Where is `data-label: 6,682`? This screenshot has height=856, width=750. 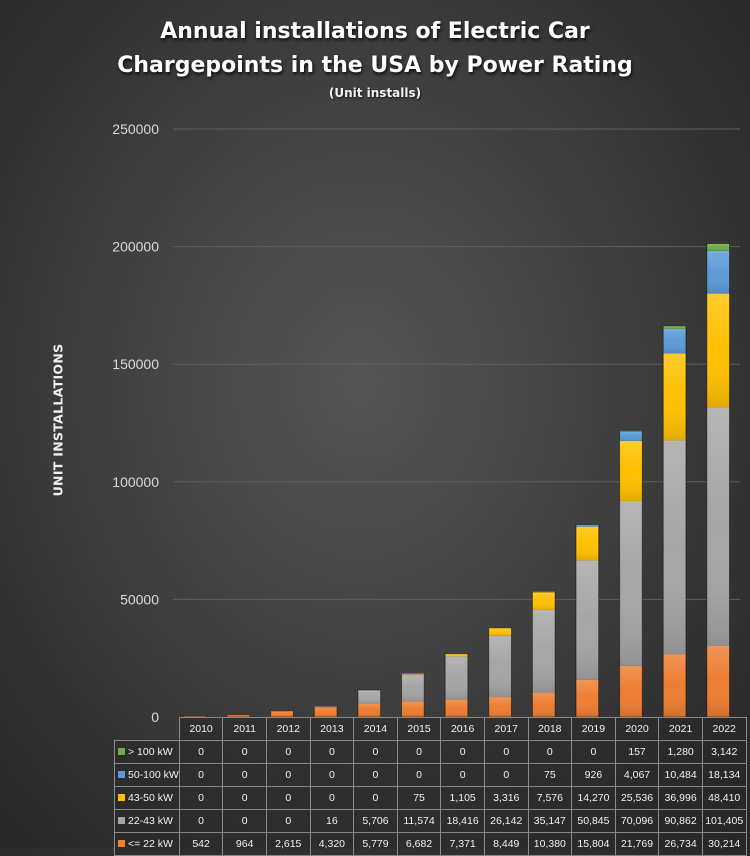 data-label: 6,682 is located at coordinates (419, 844).